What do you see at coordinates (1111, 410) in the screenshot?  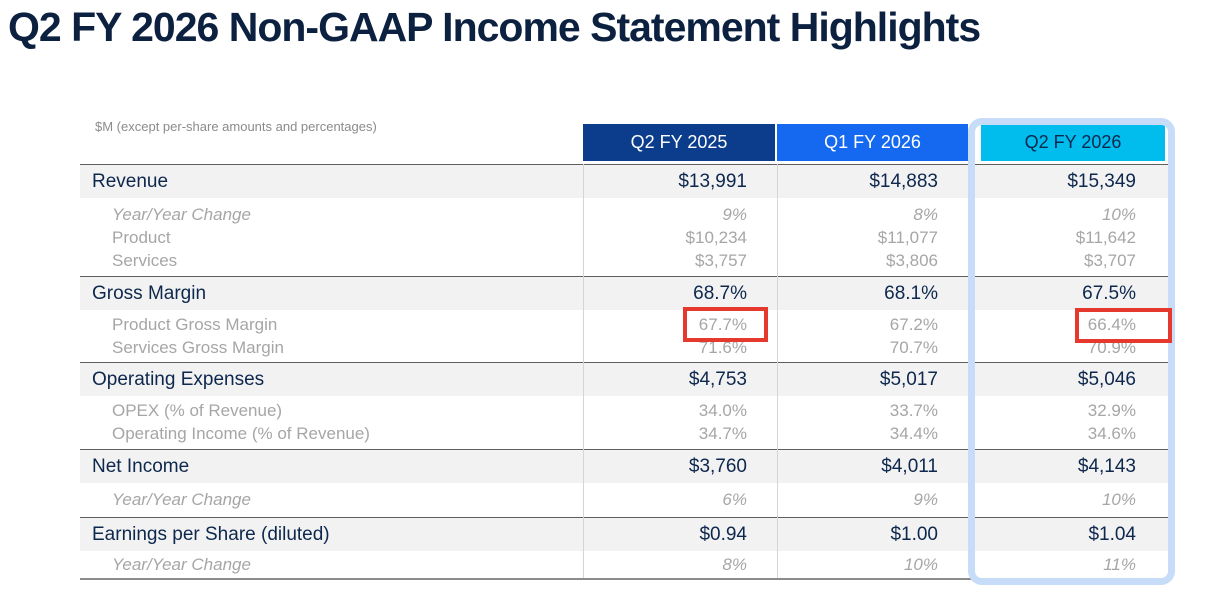 I see `cell-value: 32.9%` at bounding box center [1111, 410].